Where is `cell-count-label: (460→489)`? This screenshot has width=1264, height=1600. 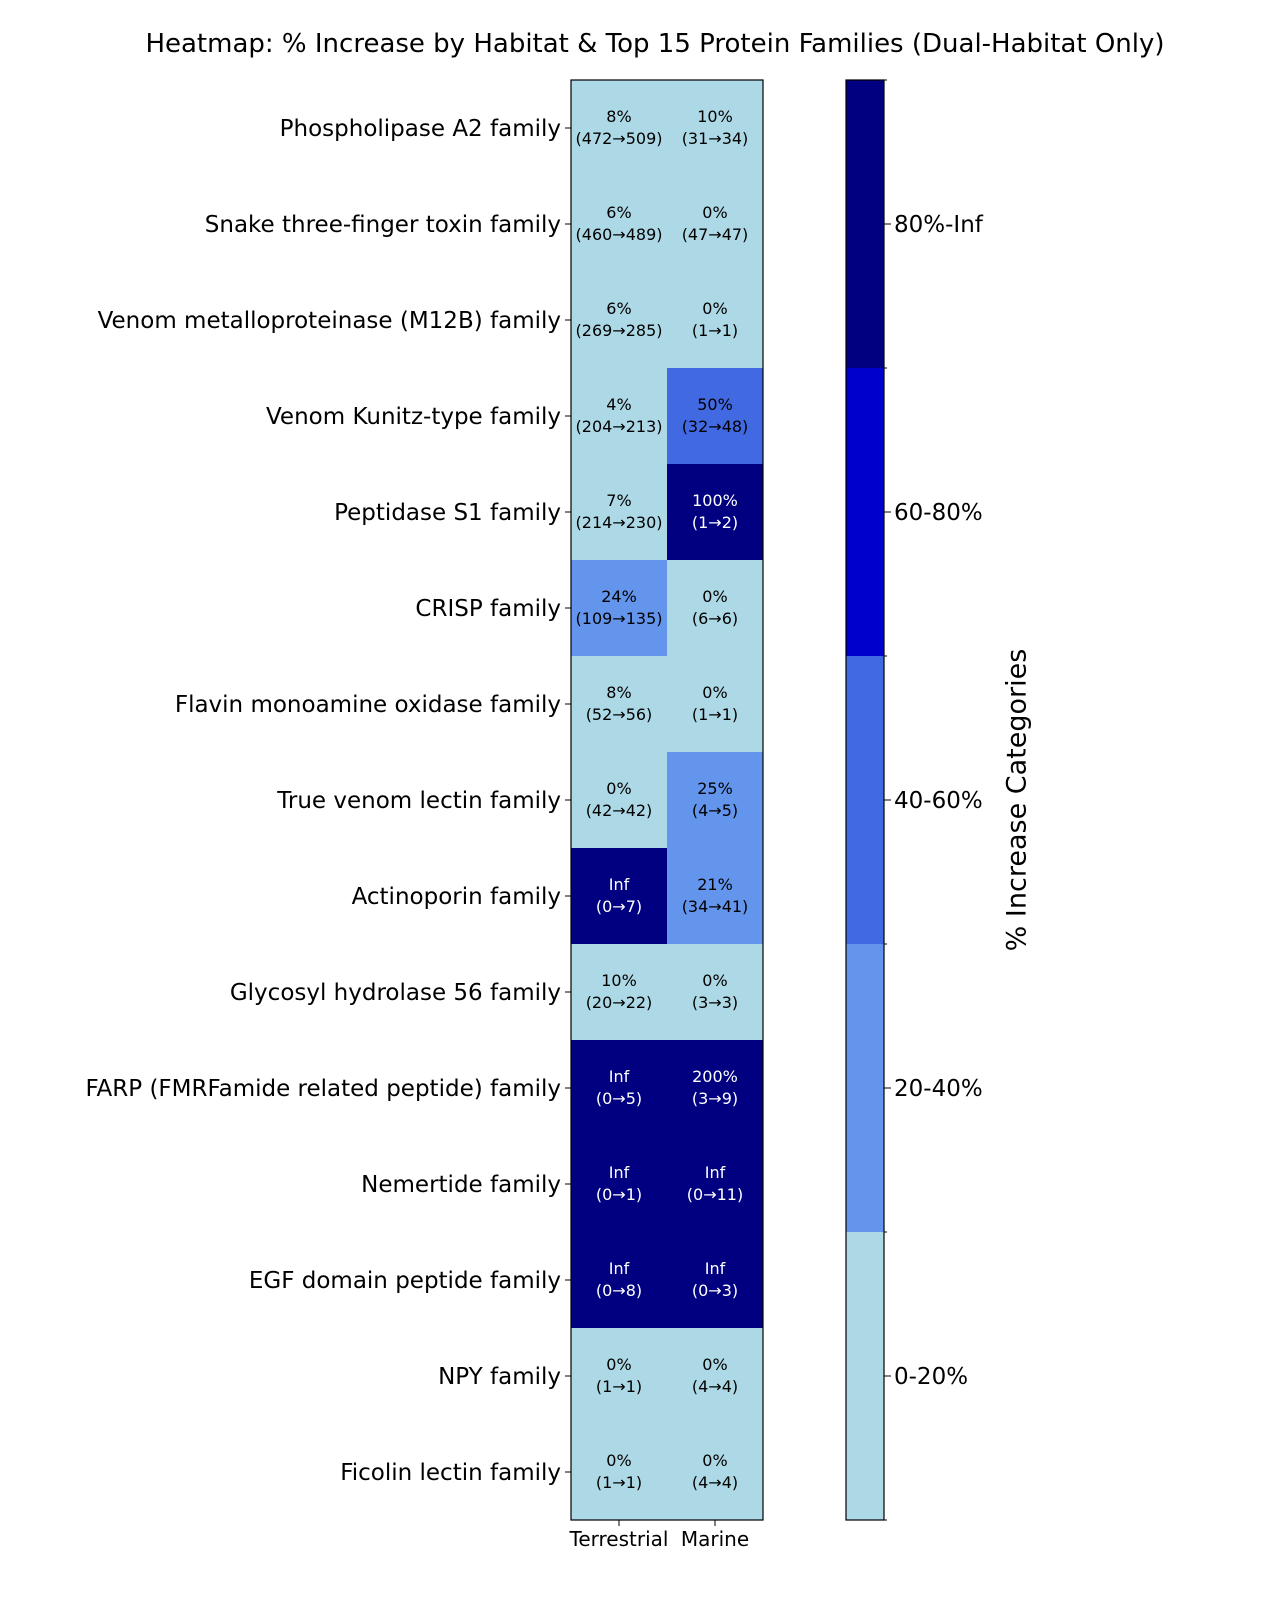
cell-count-label: (460→489) is located at coordinates (619, 234).